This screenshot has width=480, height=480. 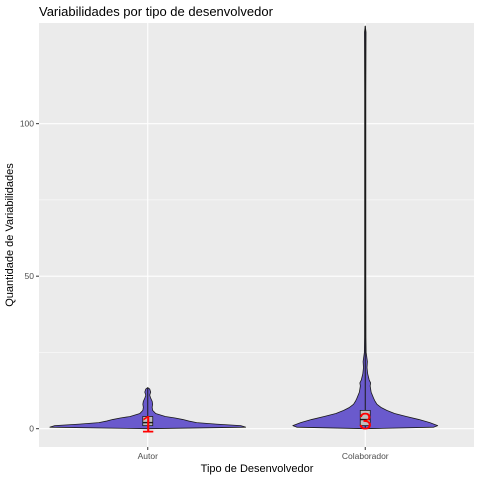 I want to click on y-axis: 0 50 100, so click(x=29, y=276).